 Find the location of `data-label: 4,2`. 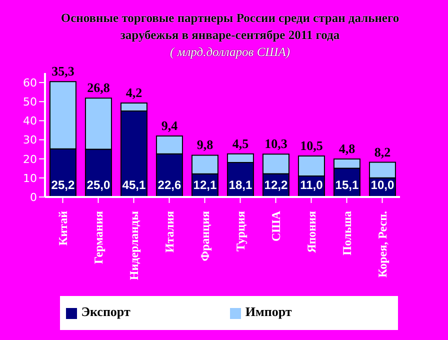

data-label: 4,2 is located at coordinates (134, 92).